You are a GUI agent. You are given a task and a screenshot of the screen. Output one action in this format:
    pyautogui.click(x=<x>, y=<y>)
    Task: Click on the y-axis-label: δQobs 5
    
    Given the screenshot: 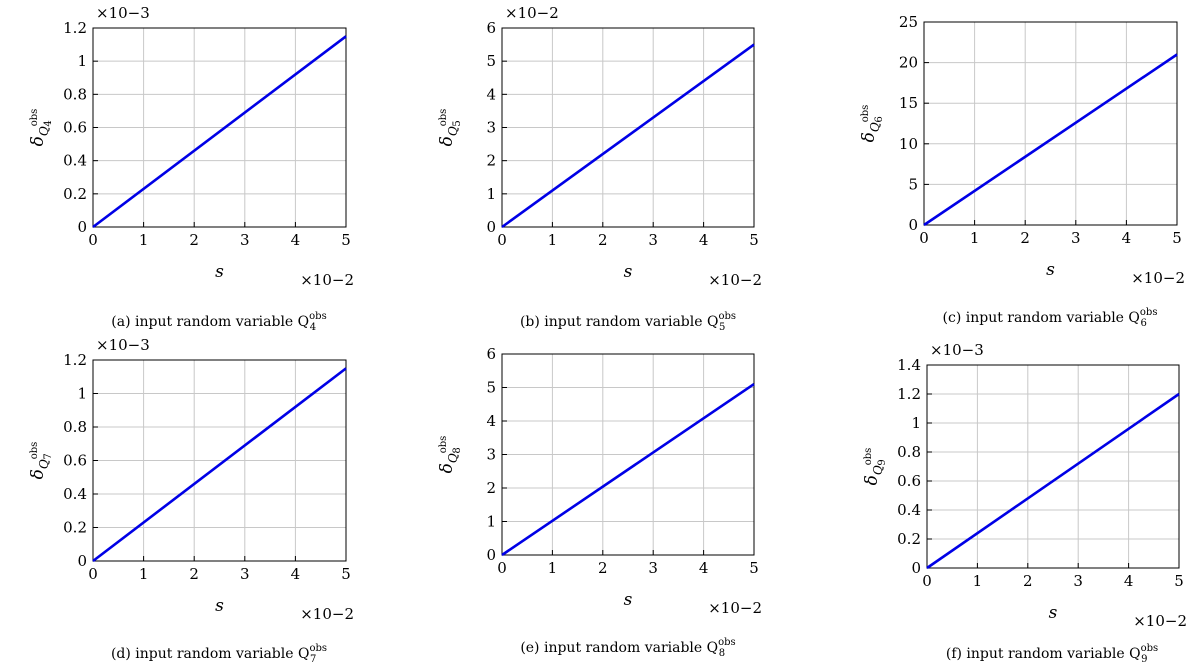 What is the action you would take?
    pyautogui.click(x=450, y=128)
    